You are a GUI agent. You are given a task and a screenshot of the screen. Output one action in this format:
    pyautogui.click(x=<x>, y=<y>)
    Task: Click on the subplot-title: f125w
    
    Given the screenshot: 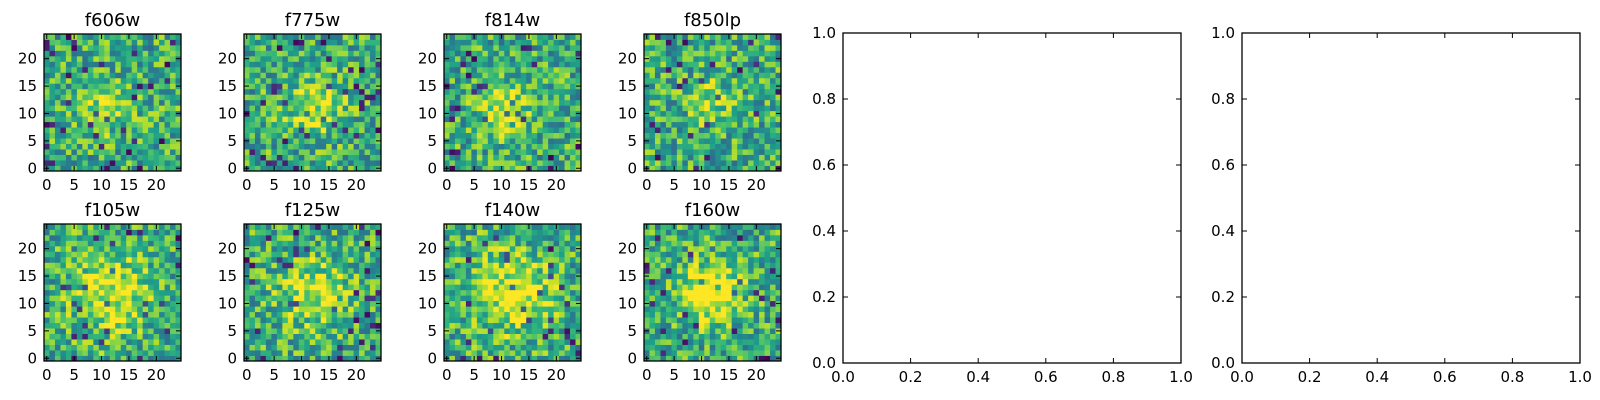 What is the action you would take?
    pyautogui.click(x=312, y=210)
    